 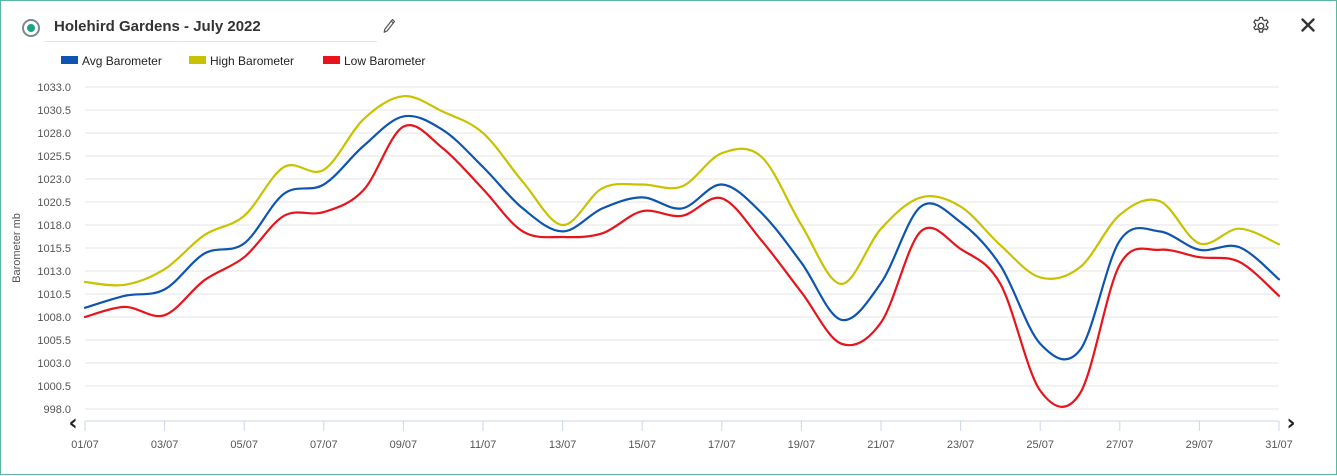 What do you see at coordinates (72, 423) in the screenshot?
I see `chevron-left-icon: ‹` at bounding box center [72, 423].